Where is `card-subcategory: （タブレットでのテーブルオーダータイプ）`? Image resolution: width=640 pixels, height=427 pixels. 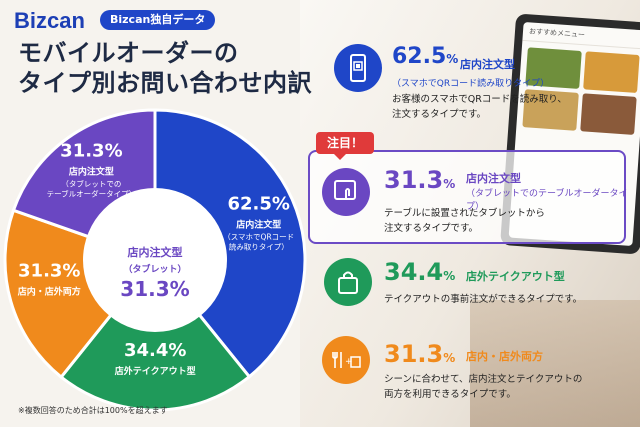
card-subcategory: （タブレットでのテーブルオーダータイプ） is located at coordinates (547, 200).